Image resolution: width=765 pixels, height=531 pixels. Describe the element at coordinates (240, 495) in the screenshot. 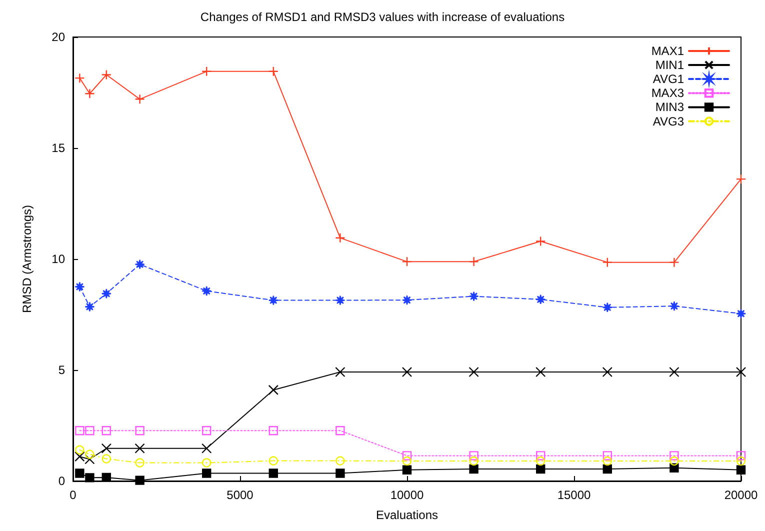

I see `x-tick-label: 5000` at that location.